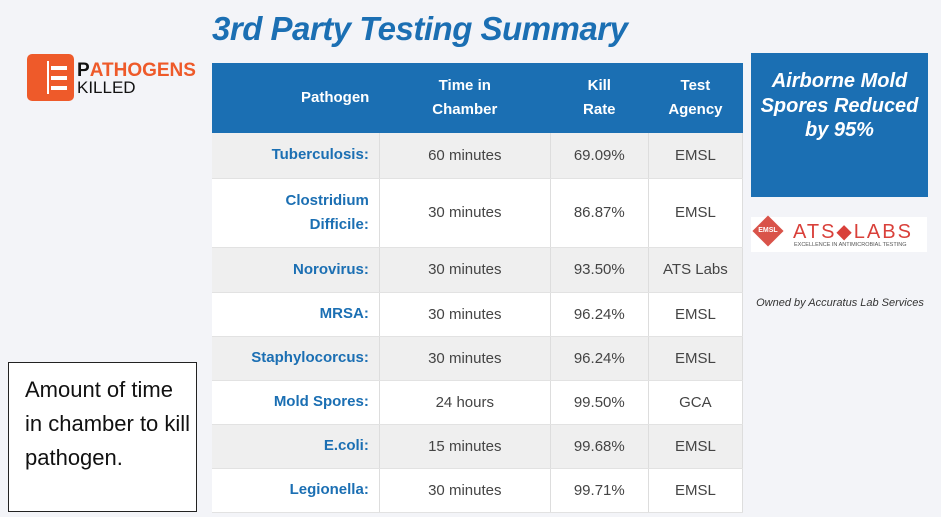 The height and width of the screenshot is (517, 941). What do you see at coordinates (839, 125) in the screenshot?
I see `mold-spores-highlight: Airborne Mold Spores Reduced by 95%` at bounding box center [839, 125].